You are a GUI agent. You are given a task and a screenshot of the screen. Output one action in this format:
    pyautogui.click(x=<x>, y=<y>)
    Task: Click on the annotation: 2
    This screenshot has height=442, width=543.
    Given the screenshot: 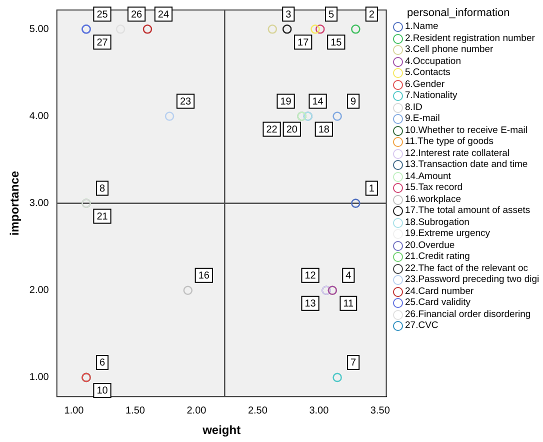 What is the action you would take?
    pyautogui.click(x=371, y=14)
    